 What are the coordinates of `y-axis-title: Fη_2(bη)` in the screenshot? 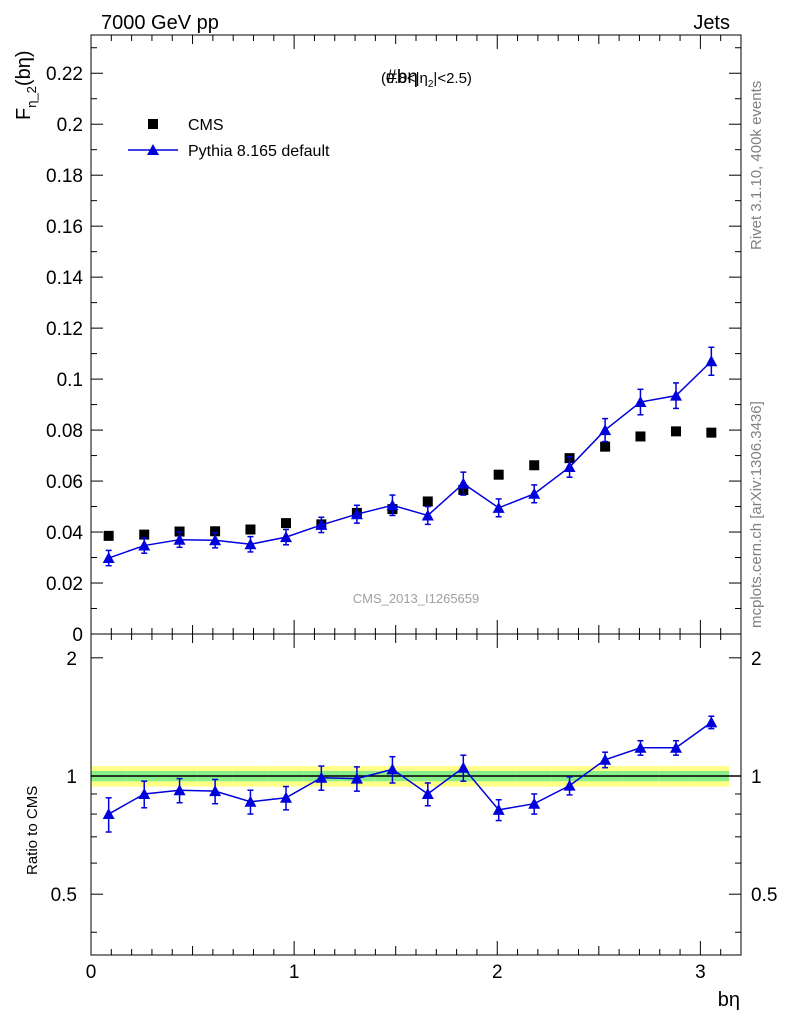 It's located at (26, 86).